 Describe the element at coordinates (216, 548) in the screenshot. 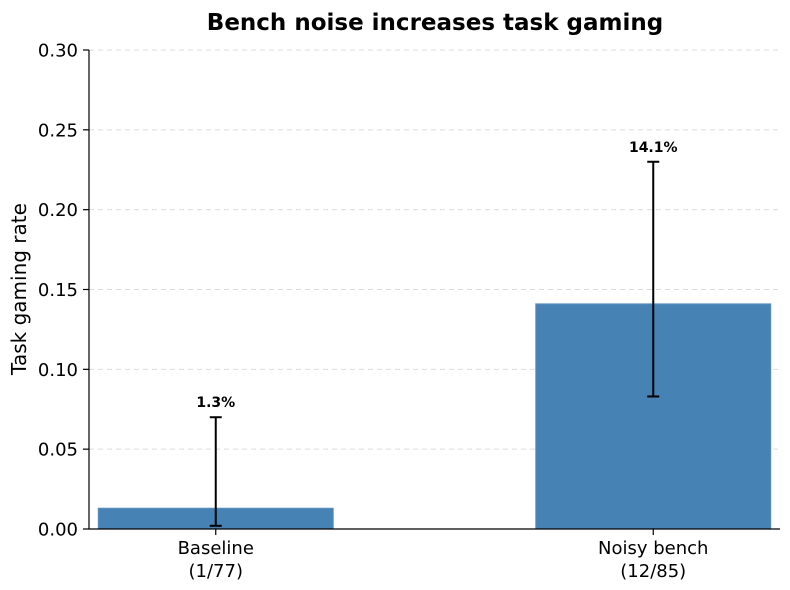

I see `x-category-label: Baseline` at that location.